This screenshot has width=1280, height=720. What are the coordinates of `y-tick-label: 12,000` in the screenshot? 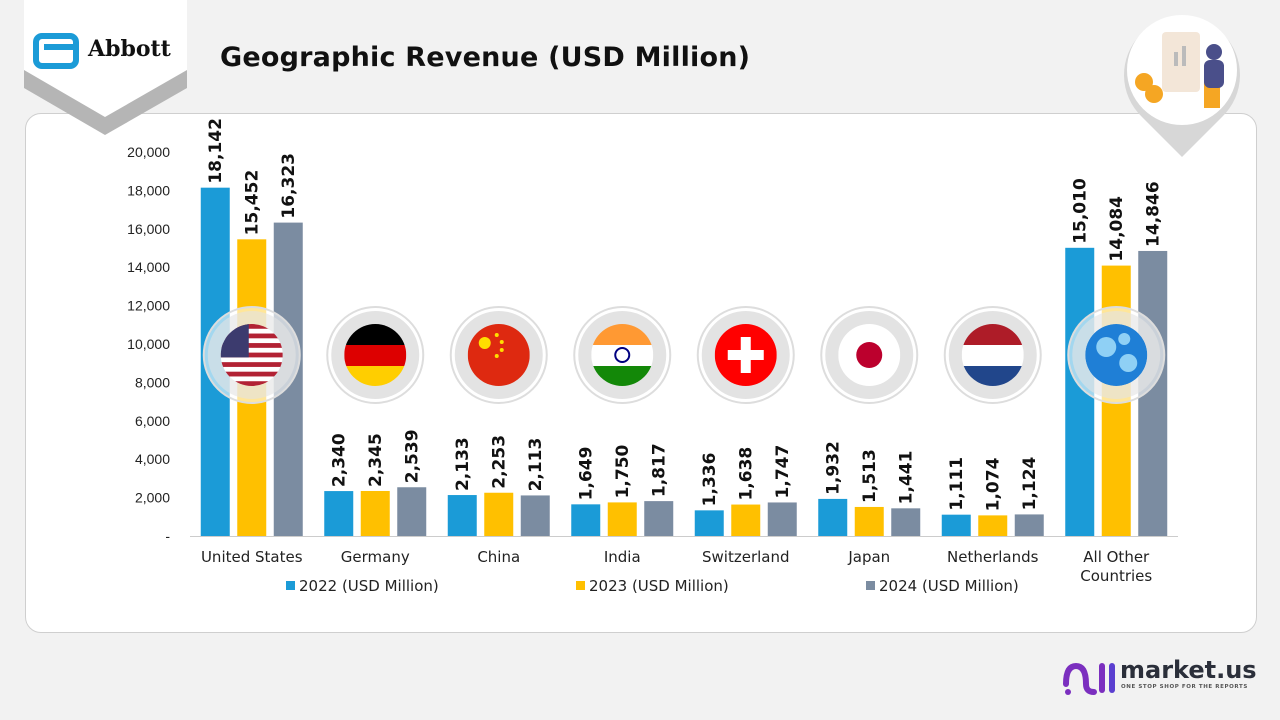 It's located at (148, 306).